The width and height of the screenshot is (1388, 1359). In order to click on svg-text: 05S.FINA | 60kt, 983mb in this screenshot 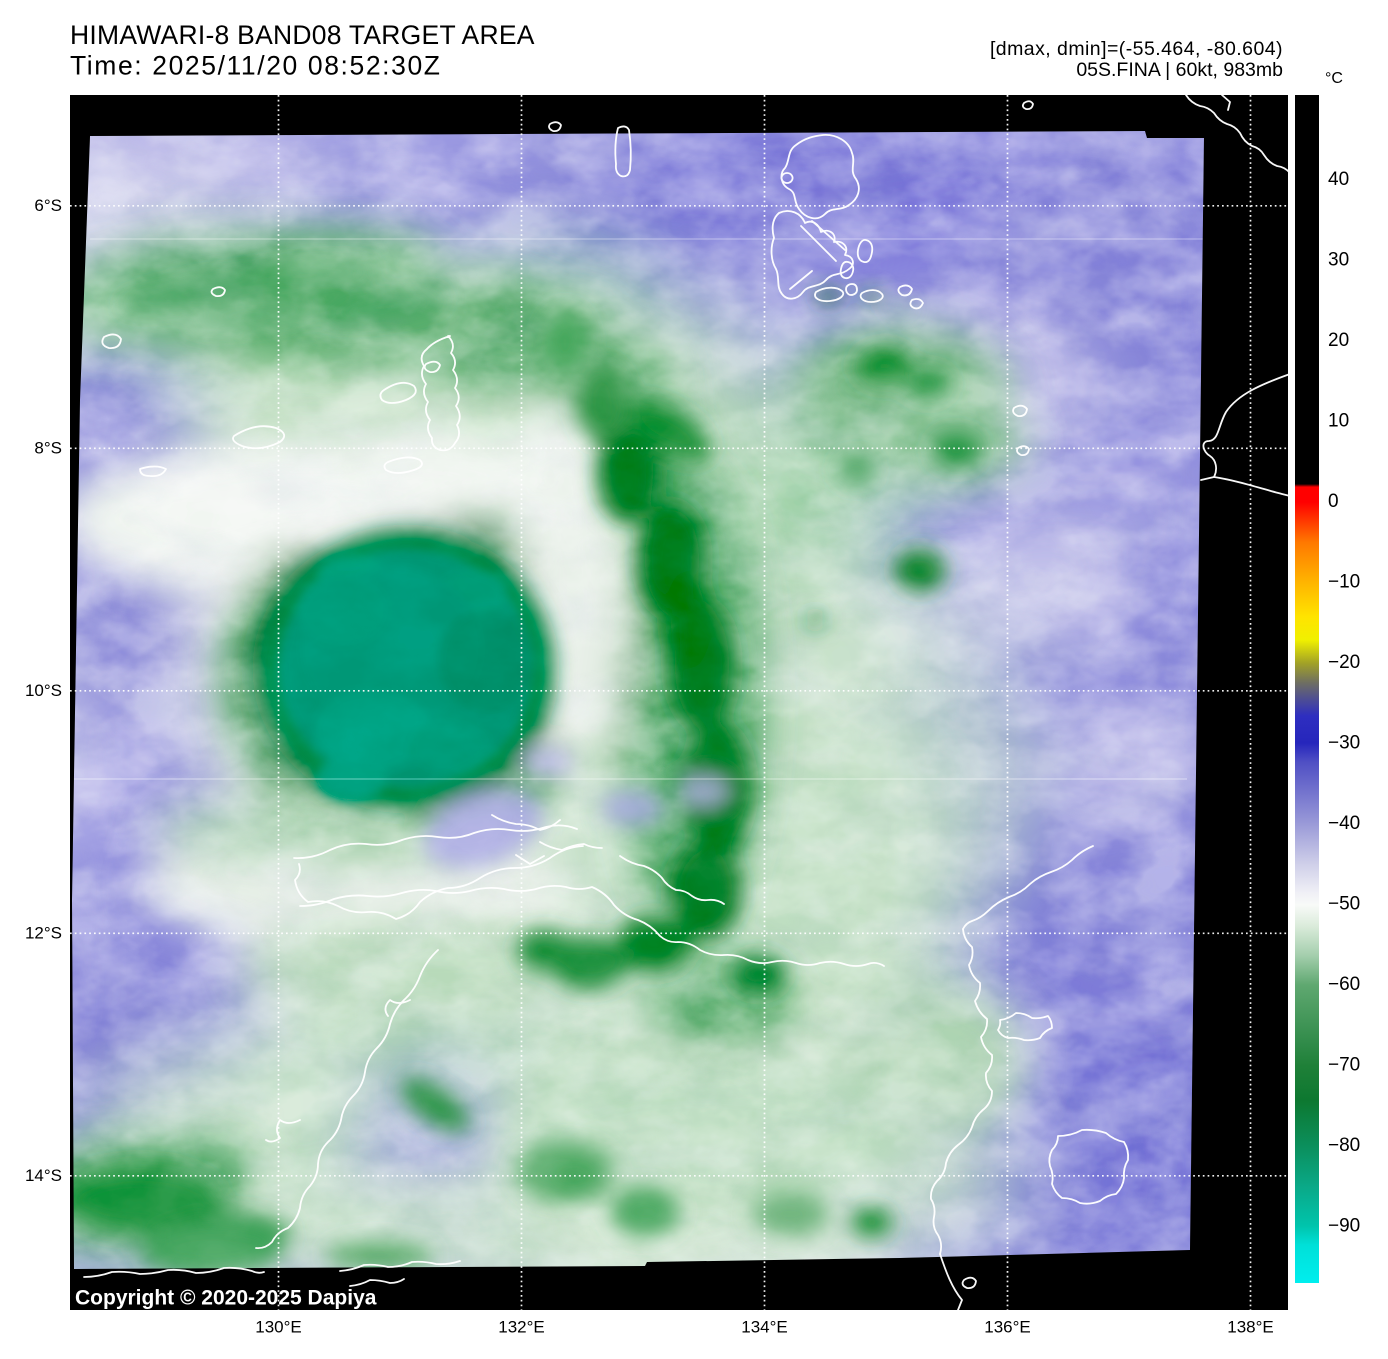, I will do `click(1179, 70)`.